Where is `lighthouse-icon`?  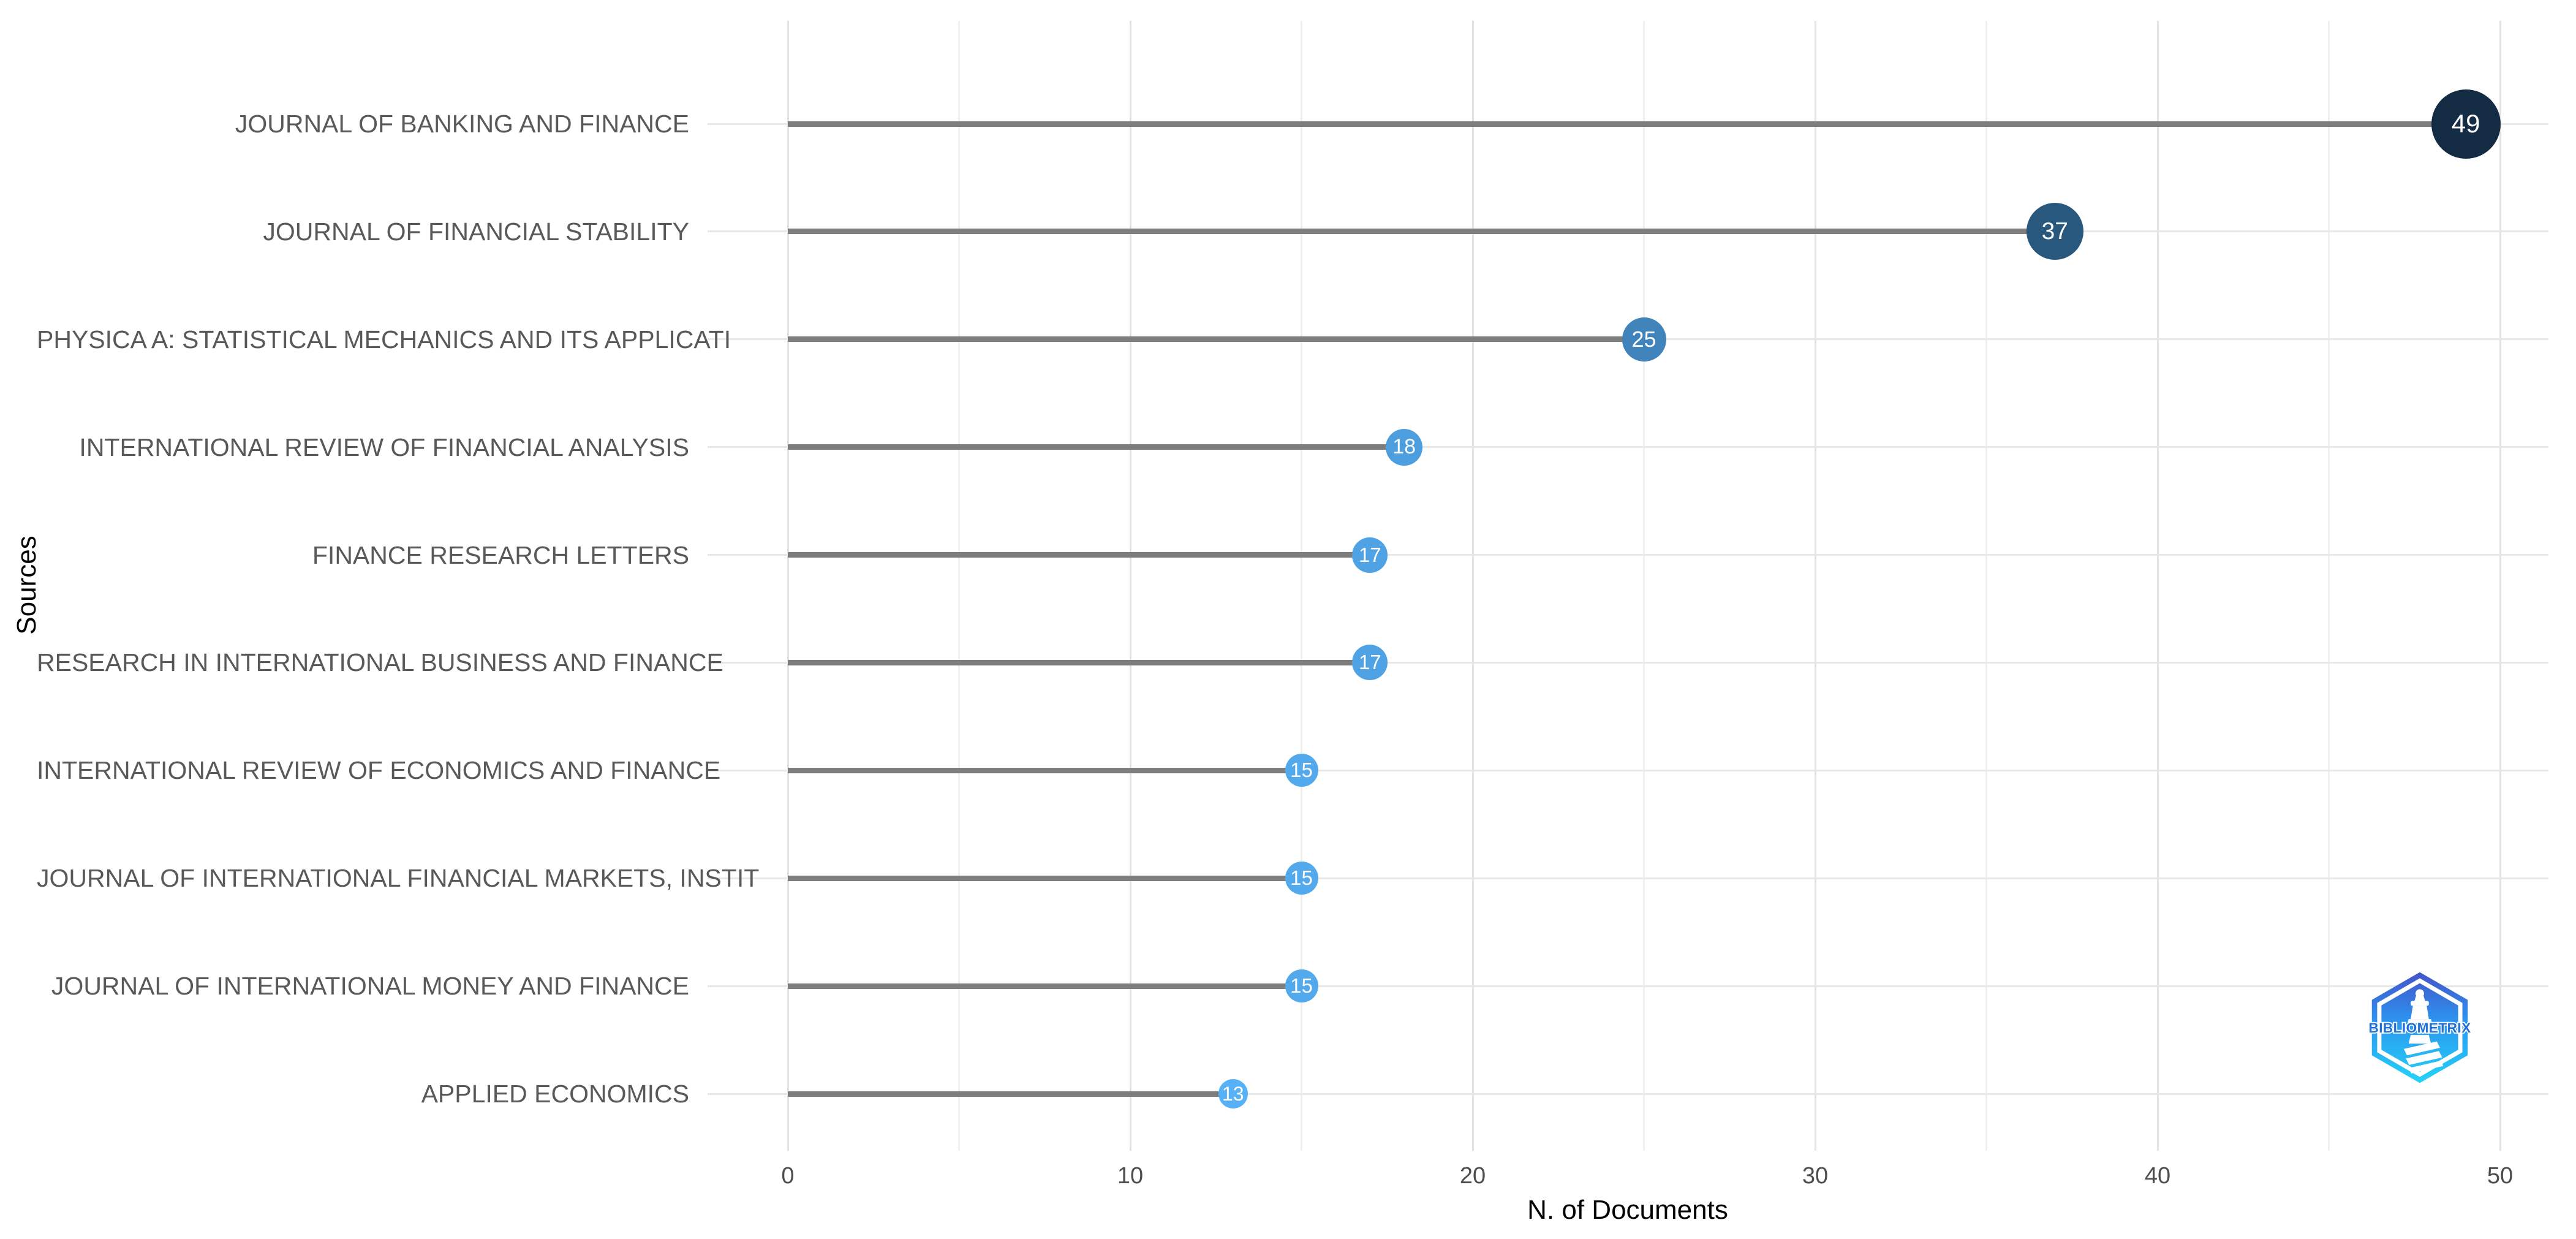
lighthouse-icon is located at coordinates (2423, 1031).